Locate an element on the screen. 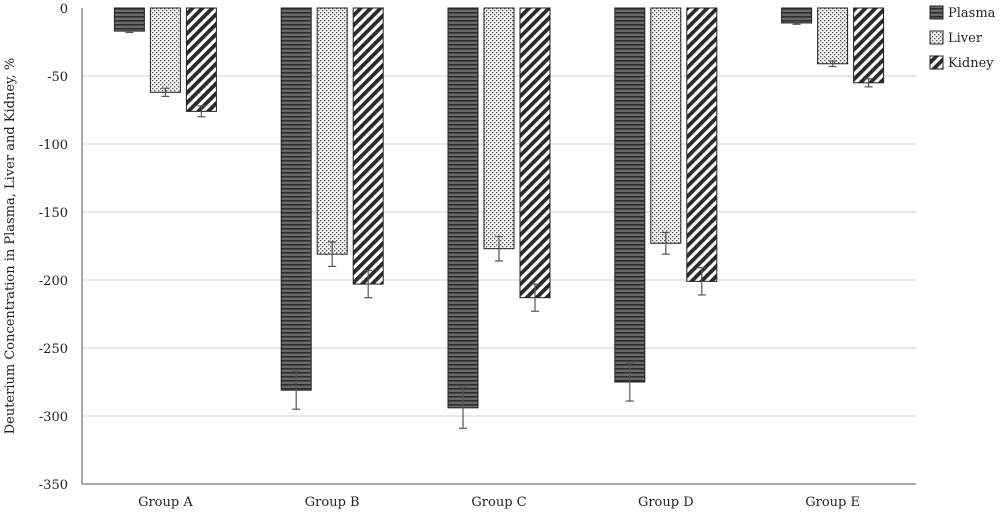 The image size is (1000, 512). legend-label-liver: Liver is located at coordinates (965, 38).